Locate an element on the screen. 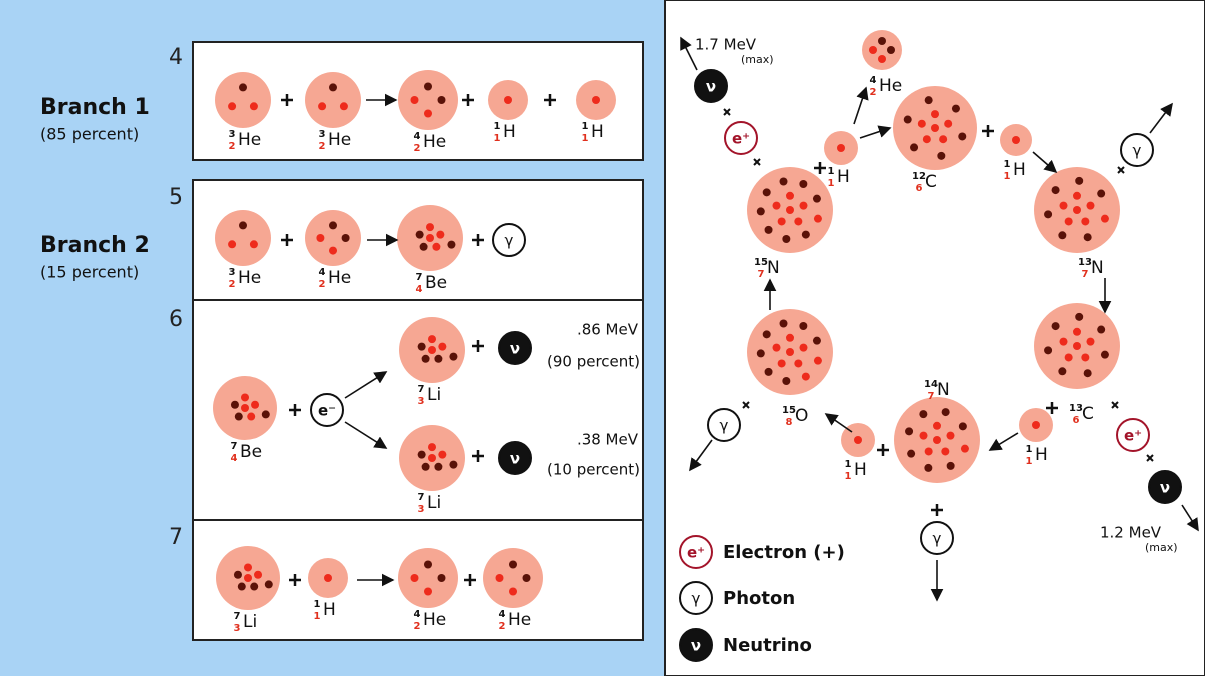  cross is located at coordinates (757, 162).